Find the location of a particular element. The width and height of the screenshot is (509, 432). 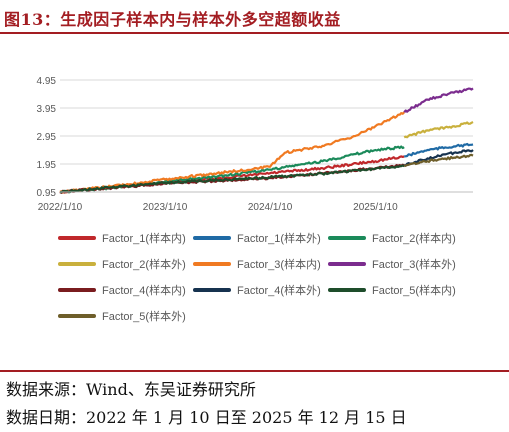

legend-item: Factor_4(样本外) is located at coordinates (257, 290).